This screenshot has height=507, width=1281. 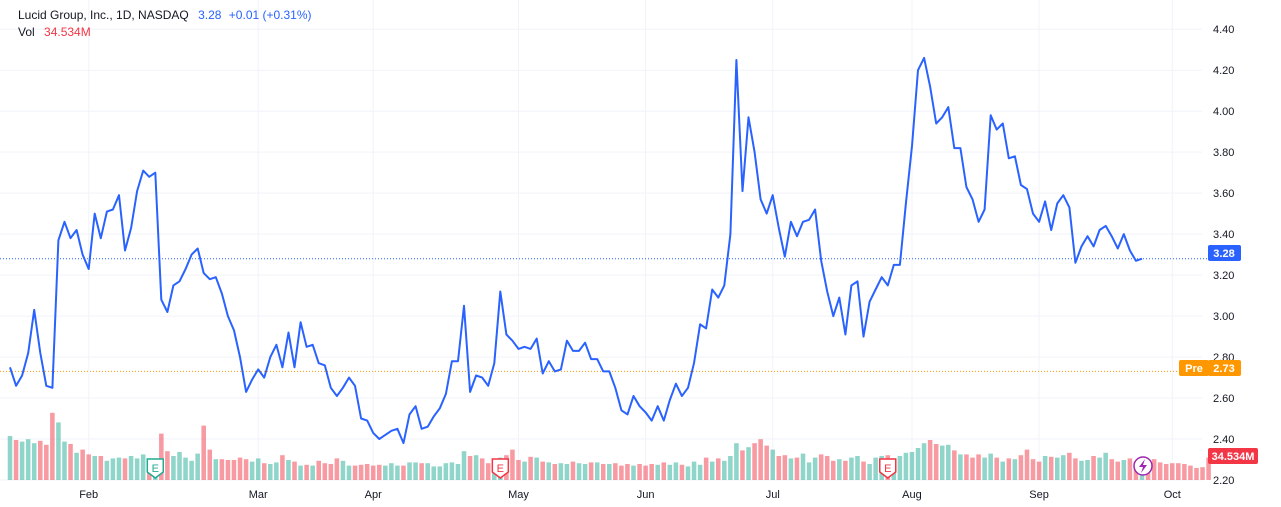 What do you see at coordinates (630, 495) in the screenshot?
I see `x-axis-labels: Feb Mar Apr May Jun Jul Aug Sep Oct` at bounding box center [630, 495].